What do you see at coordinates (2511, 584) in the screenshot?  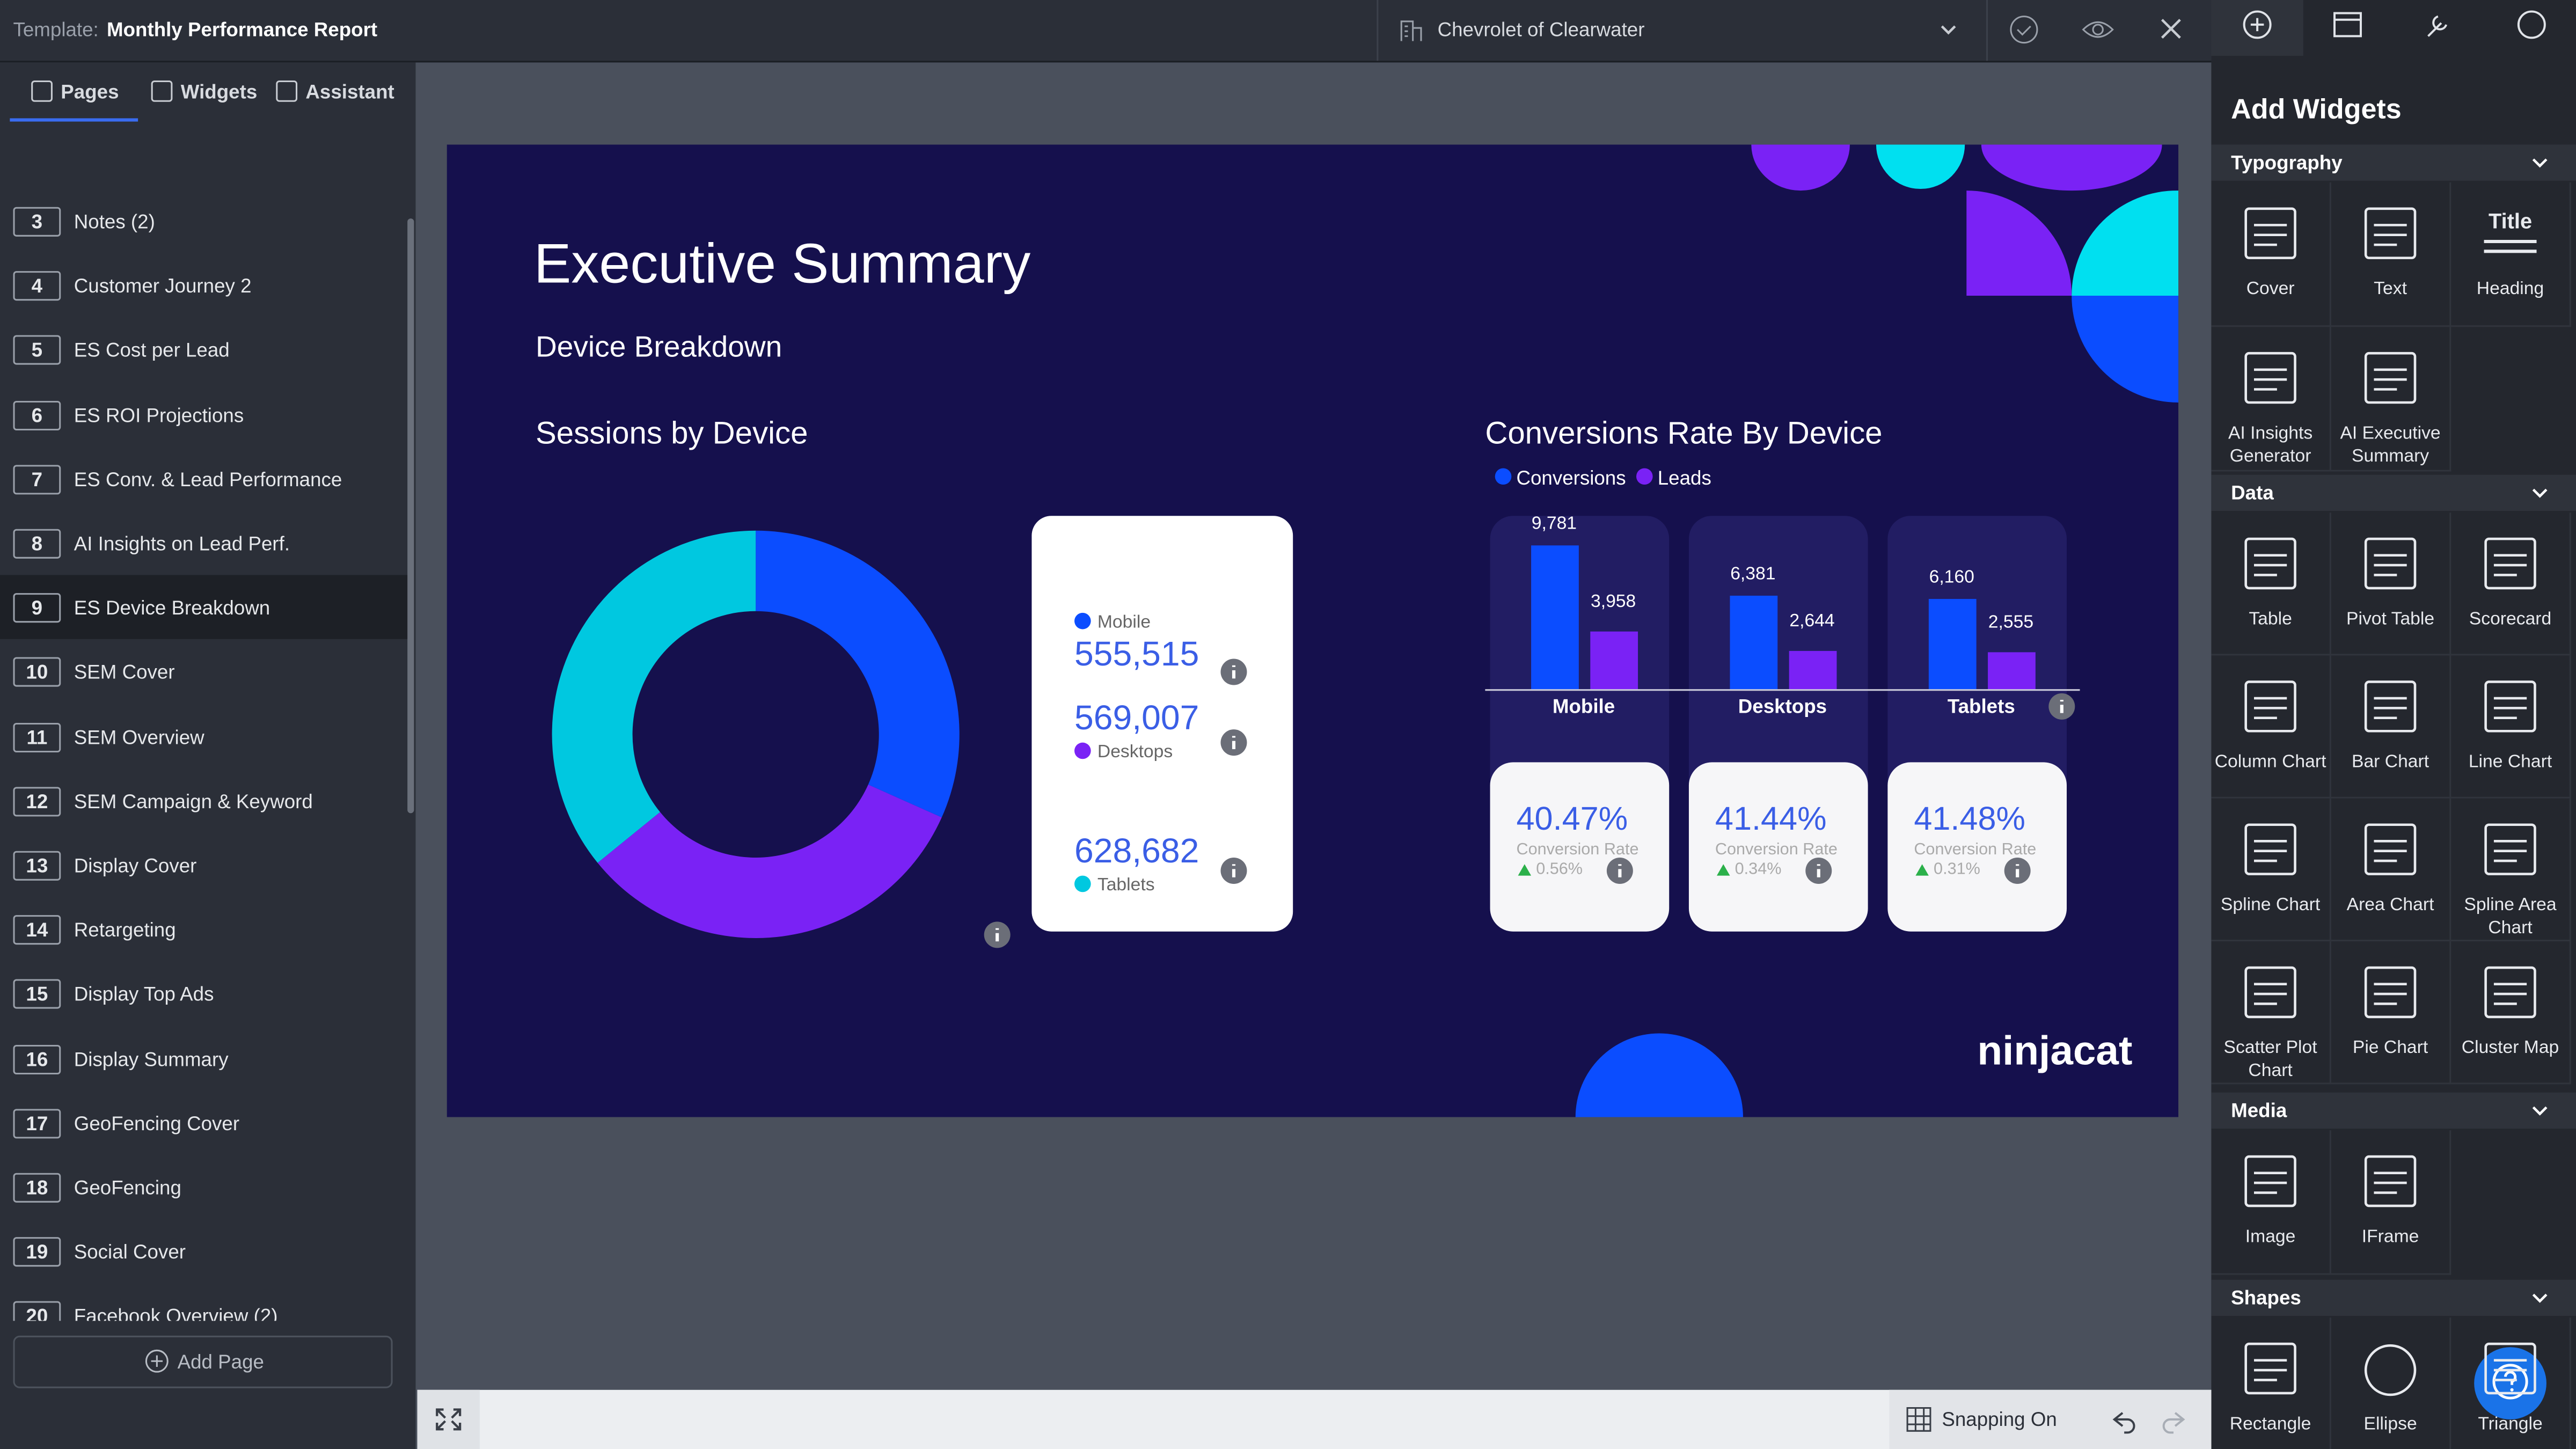 I see `widget-item: Scorecard` at bounding box center [2511, 584].